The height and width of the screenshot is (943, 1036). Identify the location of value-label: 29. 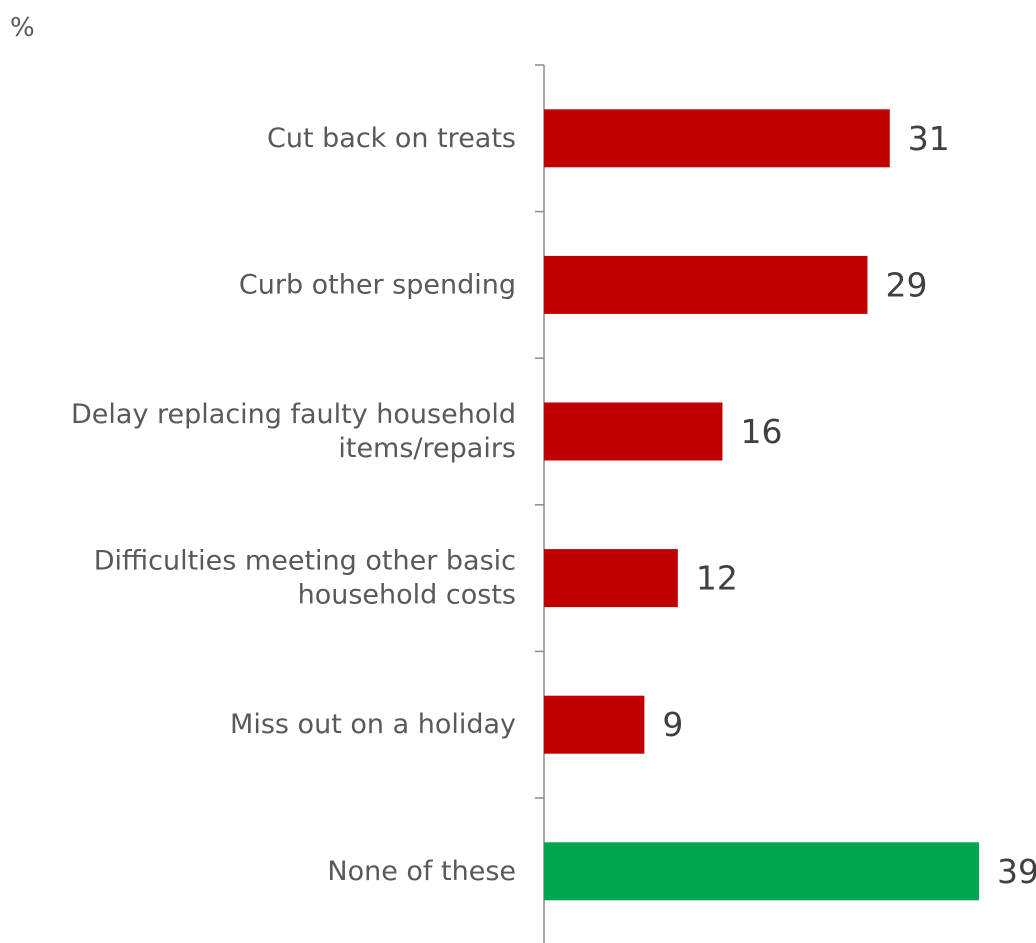
(906, 284).